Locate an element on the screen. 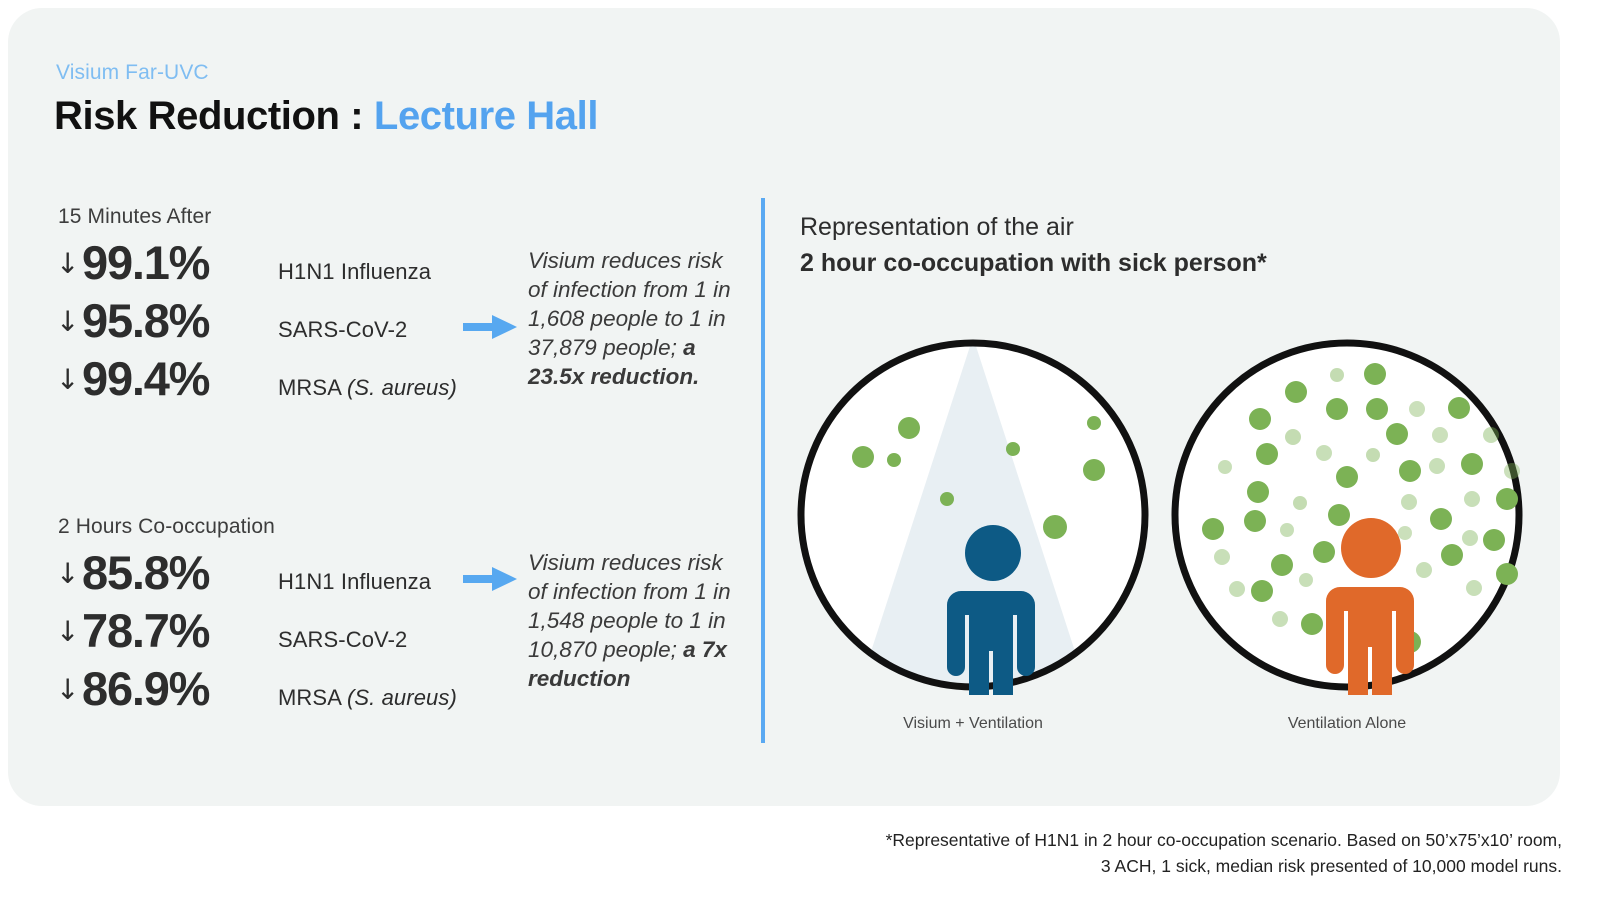 This screenshot has width=1600, height=905. stat-value: 86.9% is located at coordinates (146, 688).